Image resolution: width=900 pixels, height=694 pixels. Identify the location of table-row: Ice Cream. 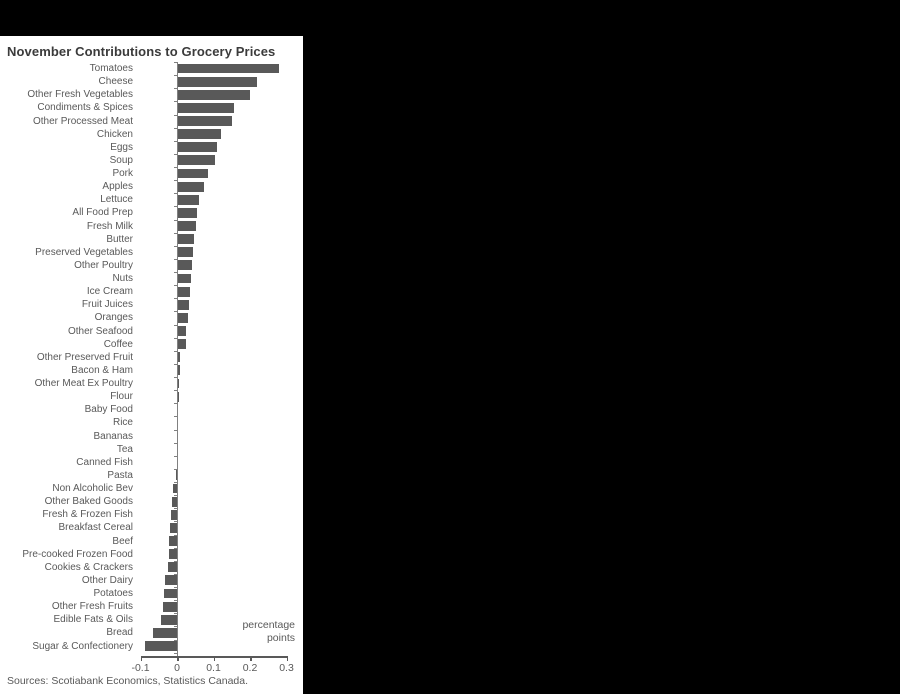
(151, 291).